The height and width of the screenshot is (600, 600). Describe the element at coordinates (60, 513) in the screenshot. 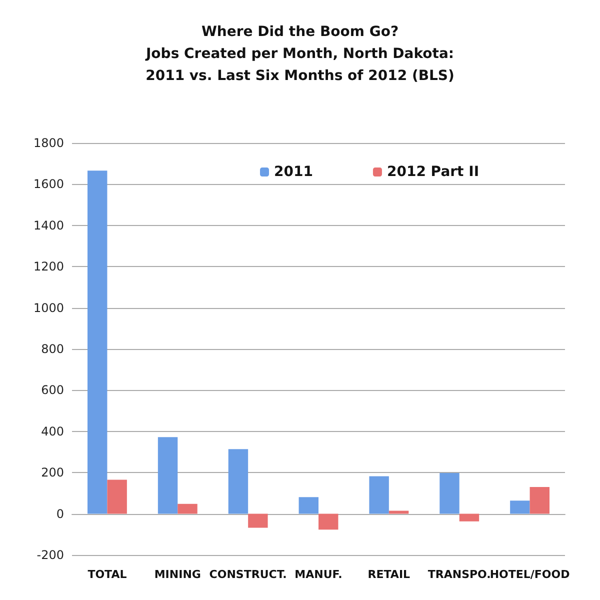

I see `y-tick-label: 0` at that location.